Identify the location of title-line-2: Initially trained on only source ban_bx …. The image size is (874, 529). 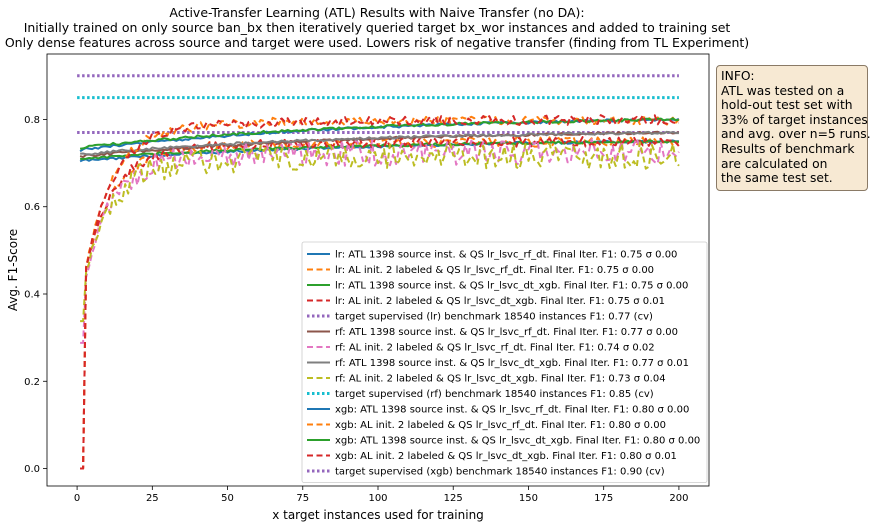
(377, 27).